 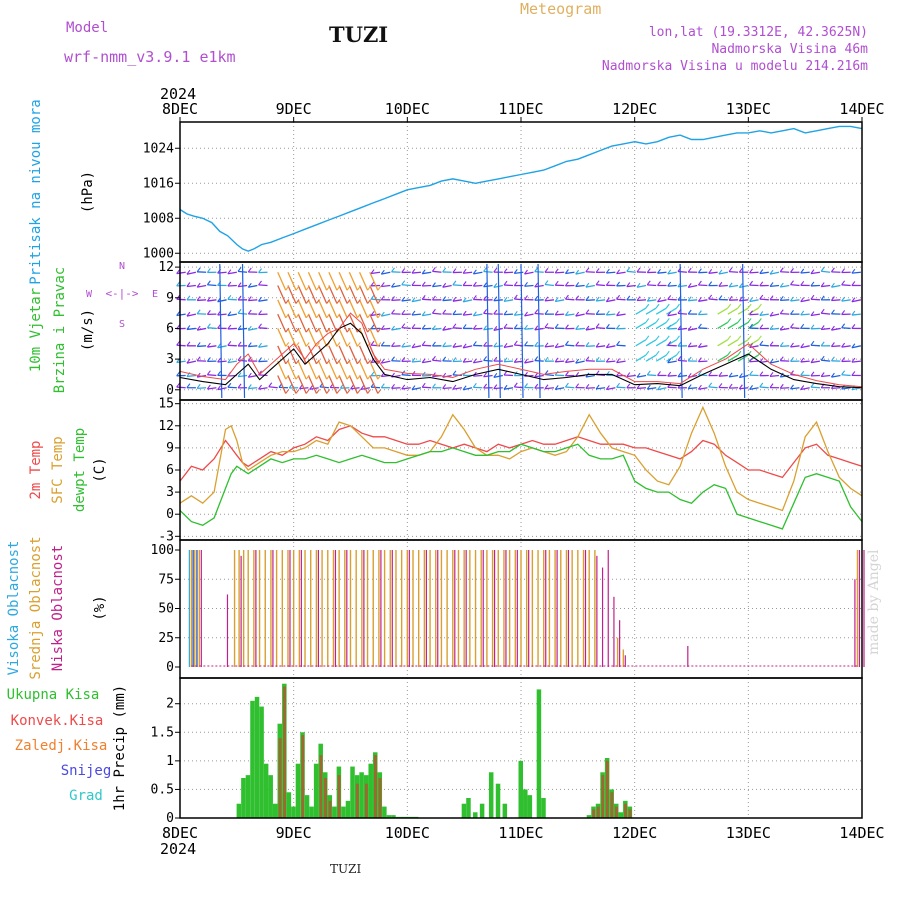 What do you see at coordinates (158, 218) in the screenshot?
I see `pressure-tick-label: 1008` at bounding box center [158, 218].